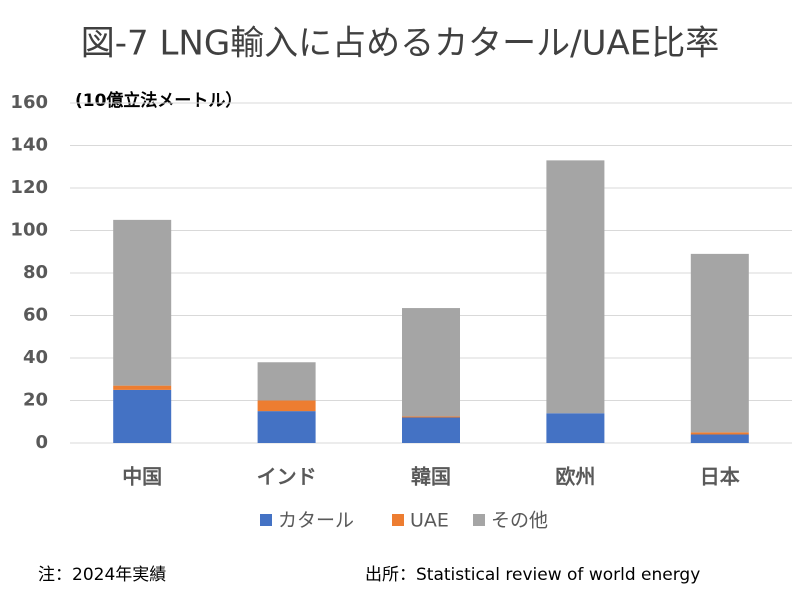 This screenshot has height=595, width=809. What do you see at coordinates (720, 477) in the screenshot?
I see `x-tick-label: 日本` at bounding box center [720, 477].